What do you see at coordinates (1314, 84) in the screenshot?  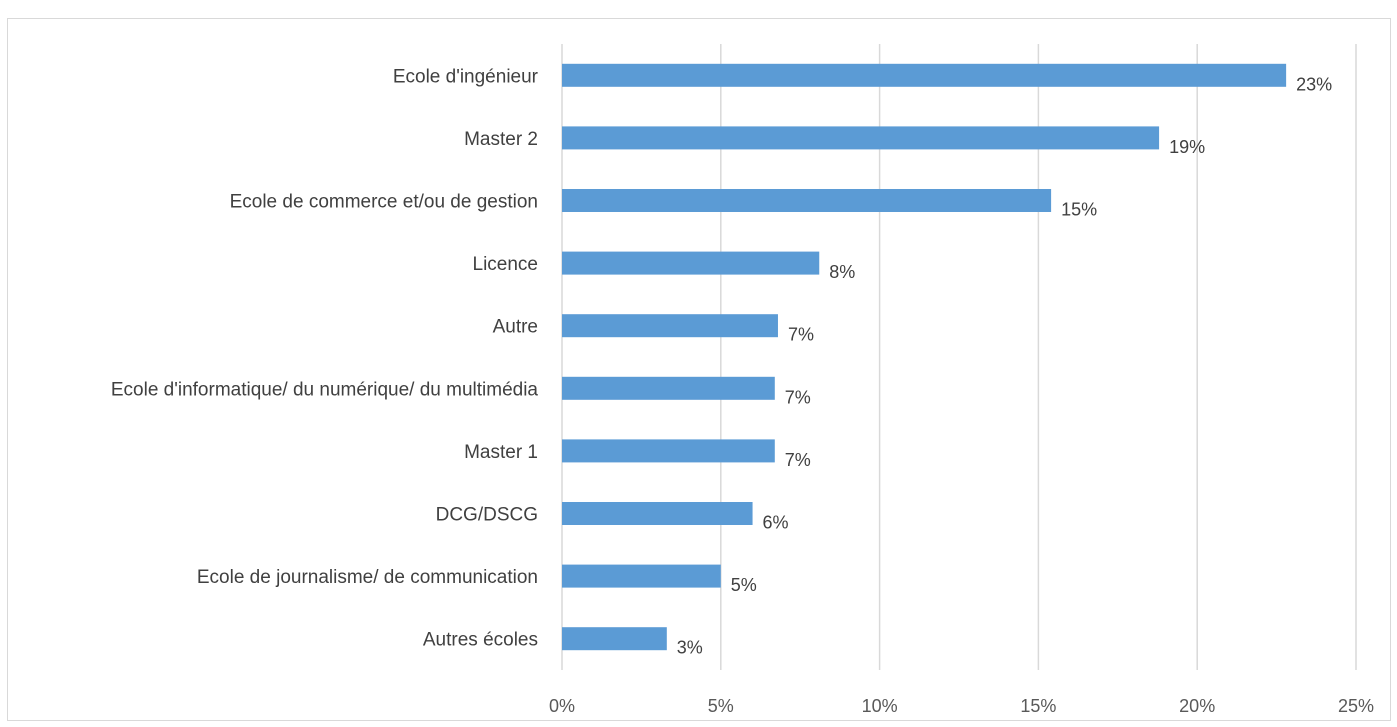 I see `value-label: 23%` at bounding box center [1314, 84].